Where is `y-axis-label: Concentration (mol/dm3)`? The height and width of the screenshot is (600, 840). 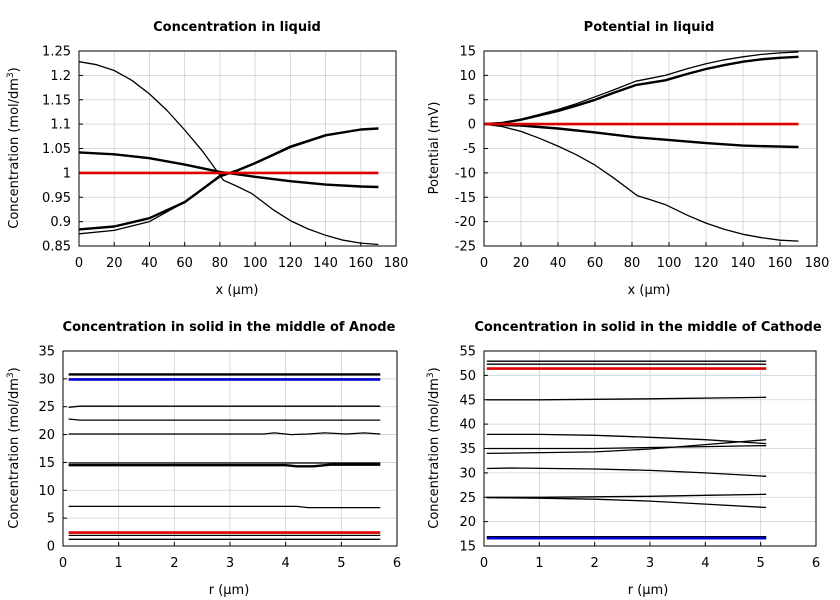
y-axis-label: Concentration (mol/dm3) is located at coordinates (434, 448).